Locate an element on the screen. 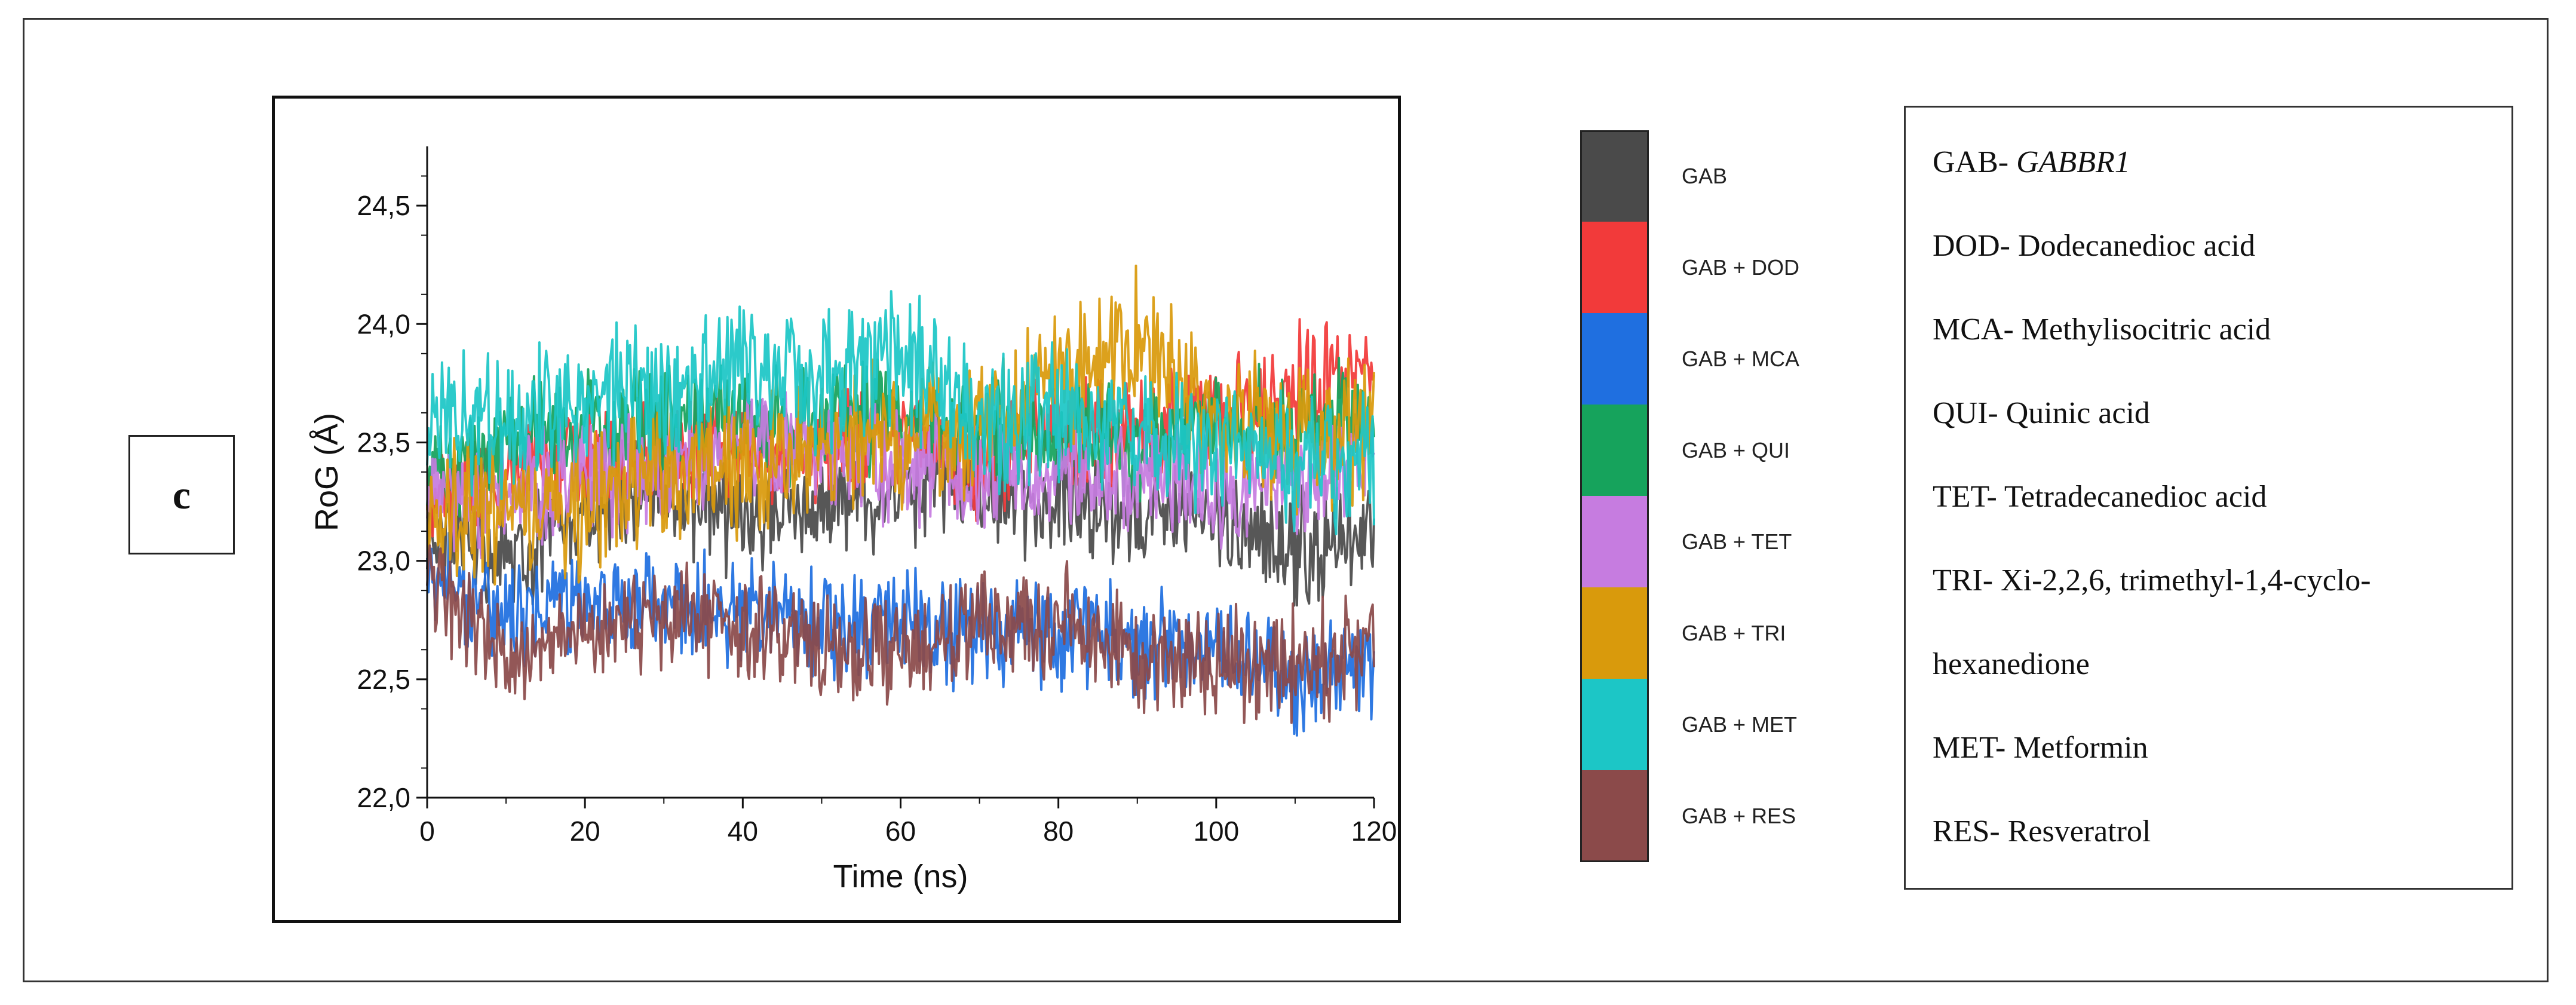 The height and width of the screenshot is (1005, 2576). y-tick-label: 24,0 is located at coordinates (384, 323).